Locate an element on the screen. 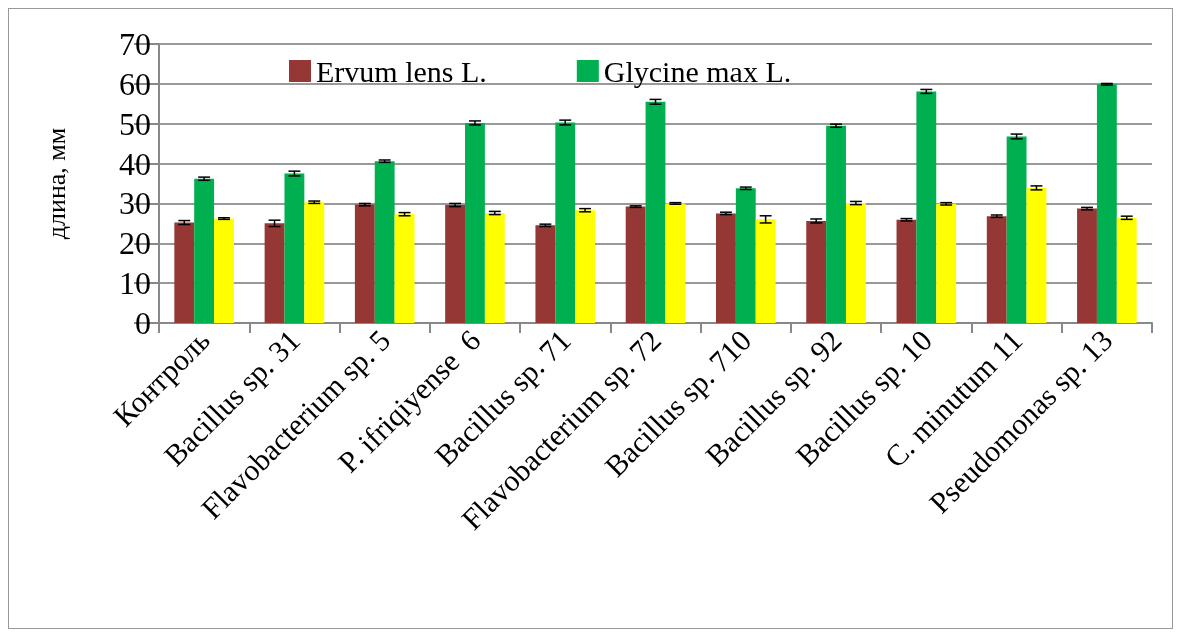 The width and height of the screenshot is (1181, 637). y-axis-title: длина, мм is located at coordinates (56, 183).